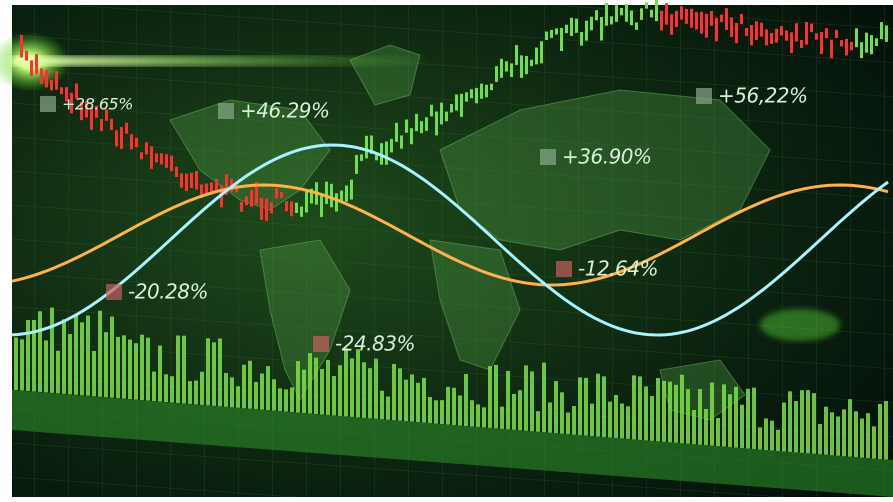 The width and height of the screenshot is (893, 502). I want to click on light-beam, so click(222, 61).